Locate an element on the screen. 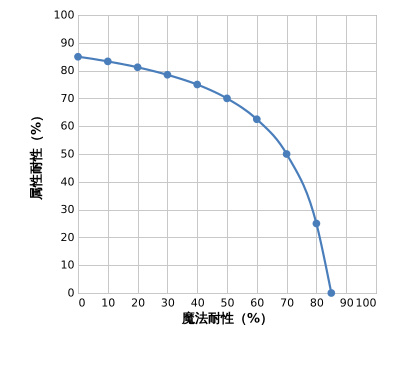 Image resolution: width=400 pixels, height=366 pixels. x-tick-label: 20 is located at coordinates (138, 303).